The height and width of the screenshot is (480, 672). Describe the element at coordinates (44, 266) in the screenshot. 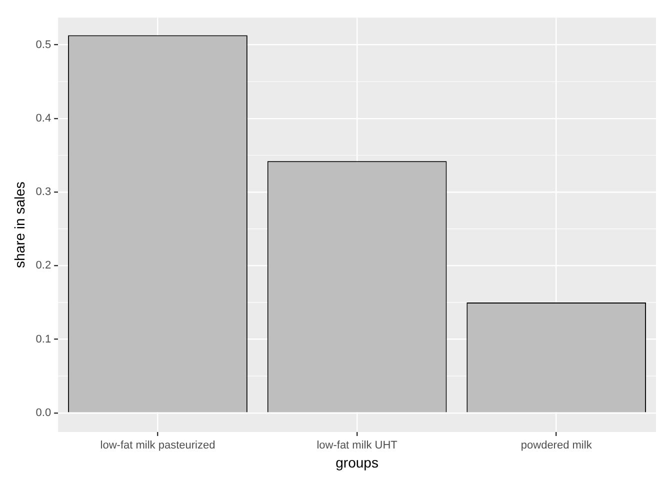

I see `y-tick-label: 0.2` at that location.